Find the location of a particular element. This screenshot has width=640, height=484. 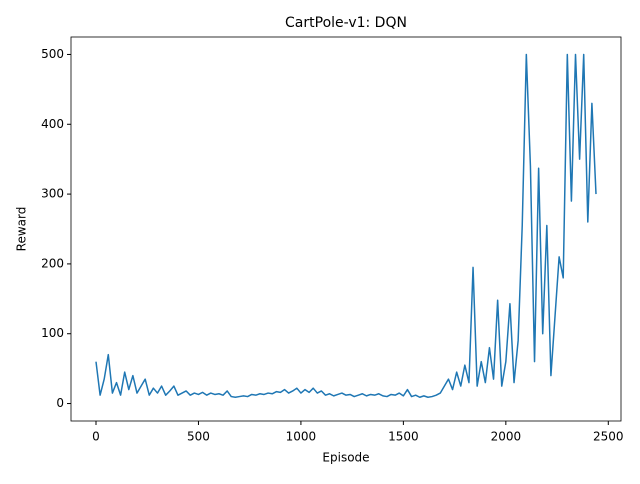

y-tick-label: 200 is located at coordinates (52, 263).